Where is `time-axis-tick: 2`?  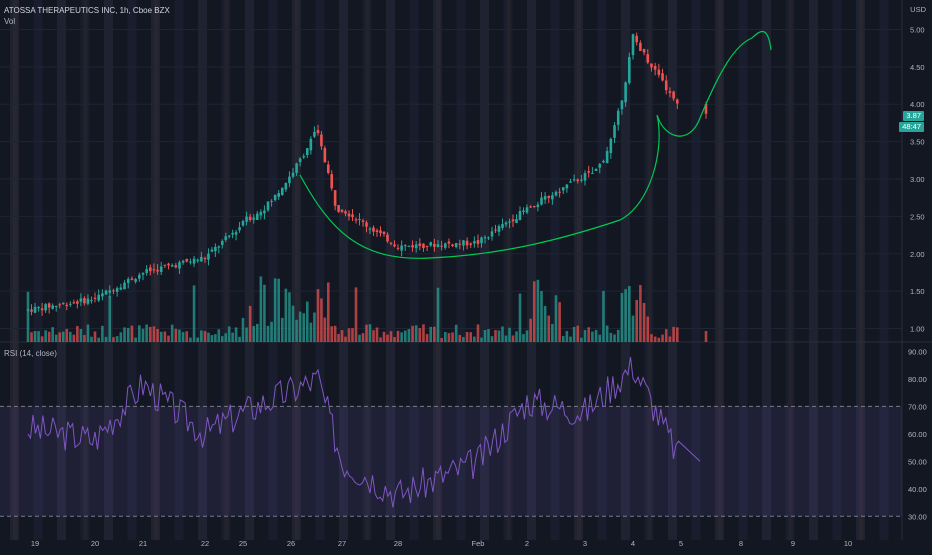 time-axis-tick: 2 is located at coordinates (527, 543).